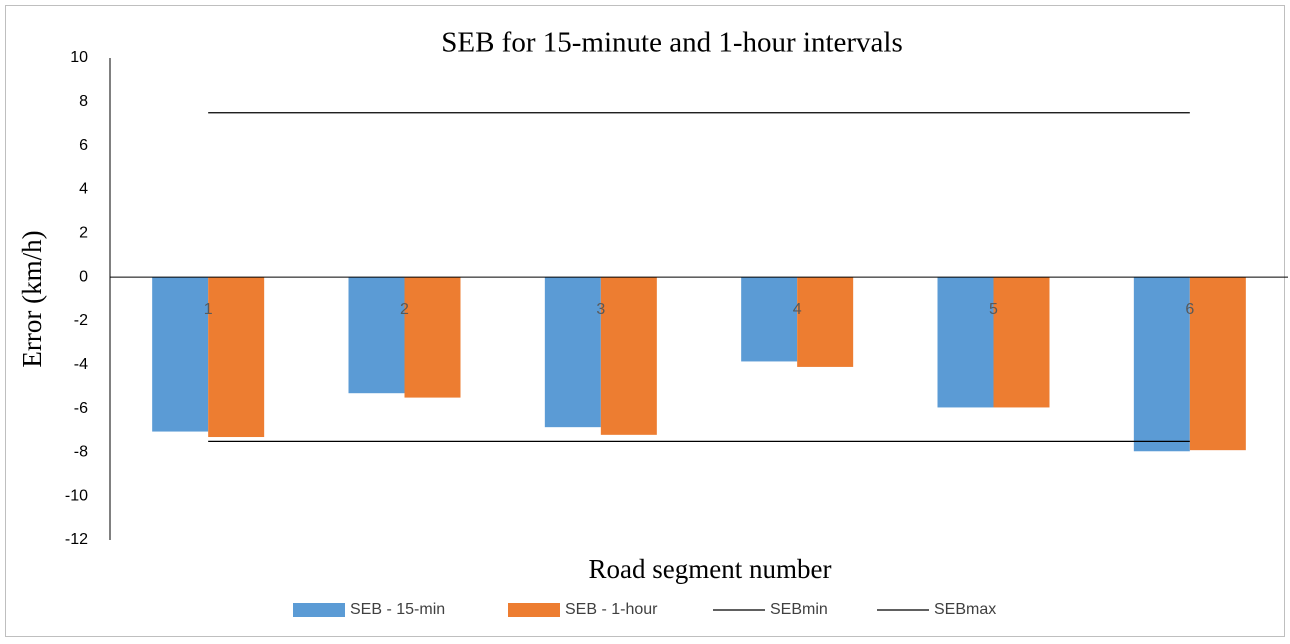 The width and height of the screenshot is (1290, 644). What do you see at coordinates (83, 145) in the screenshot?
I see `y-tick-label: 6` at bounding box center [83, 145].